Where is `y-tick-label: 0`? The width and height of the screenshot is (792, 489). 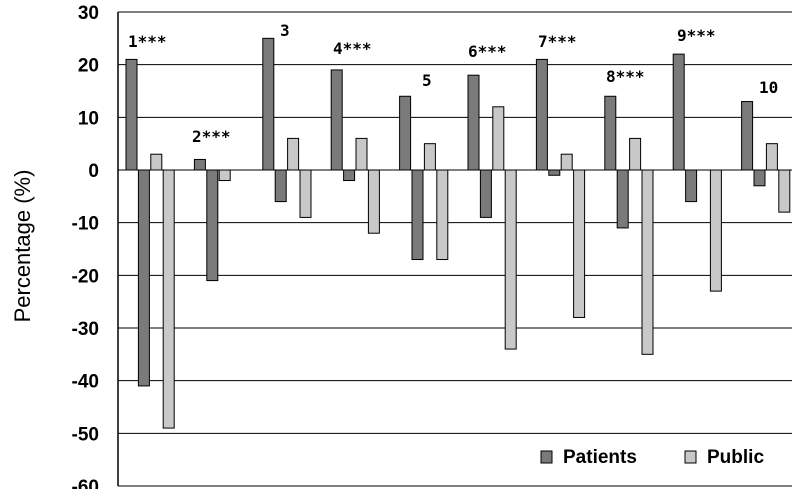 y-tick-label: 0 is located at coordinates (93, 171).